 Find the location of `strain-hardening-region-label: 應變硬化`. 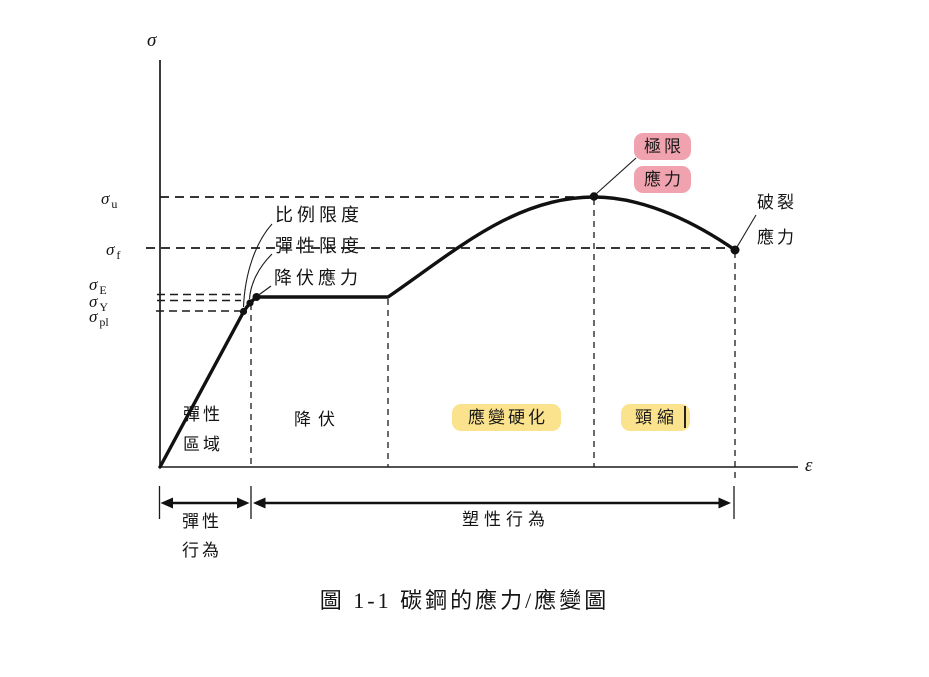

strain-hardening-region-label: 應變硬化 is located at coordinates (506, 417).